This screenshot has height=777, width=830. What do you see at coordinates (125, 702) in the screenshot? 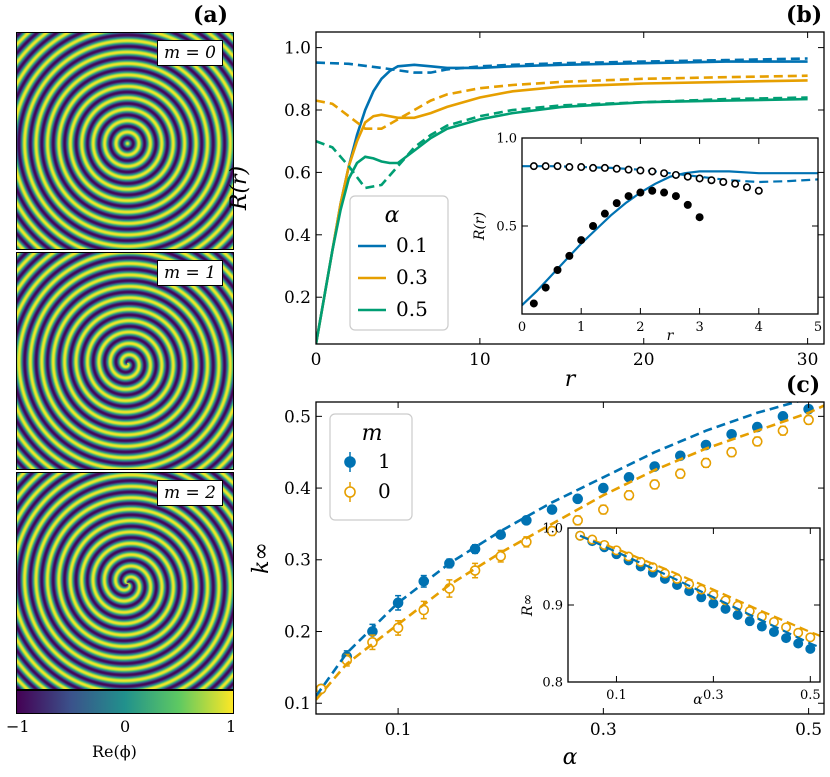
I see `colorbar` at bounding box center [125, 702].